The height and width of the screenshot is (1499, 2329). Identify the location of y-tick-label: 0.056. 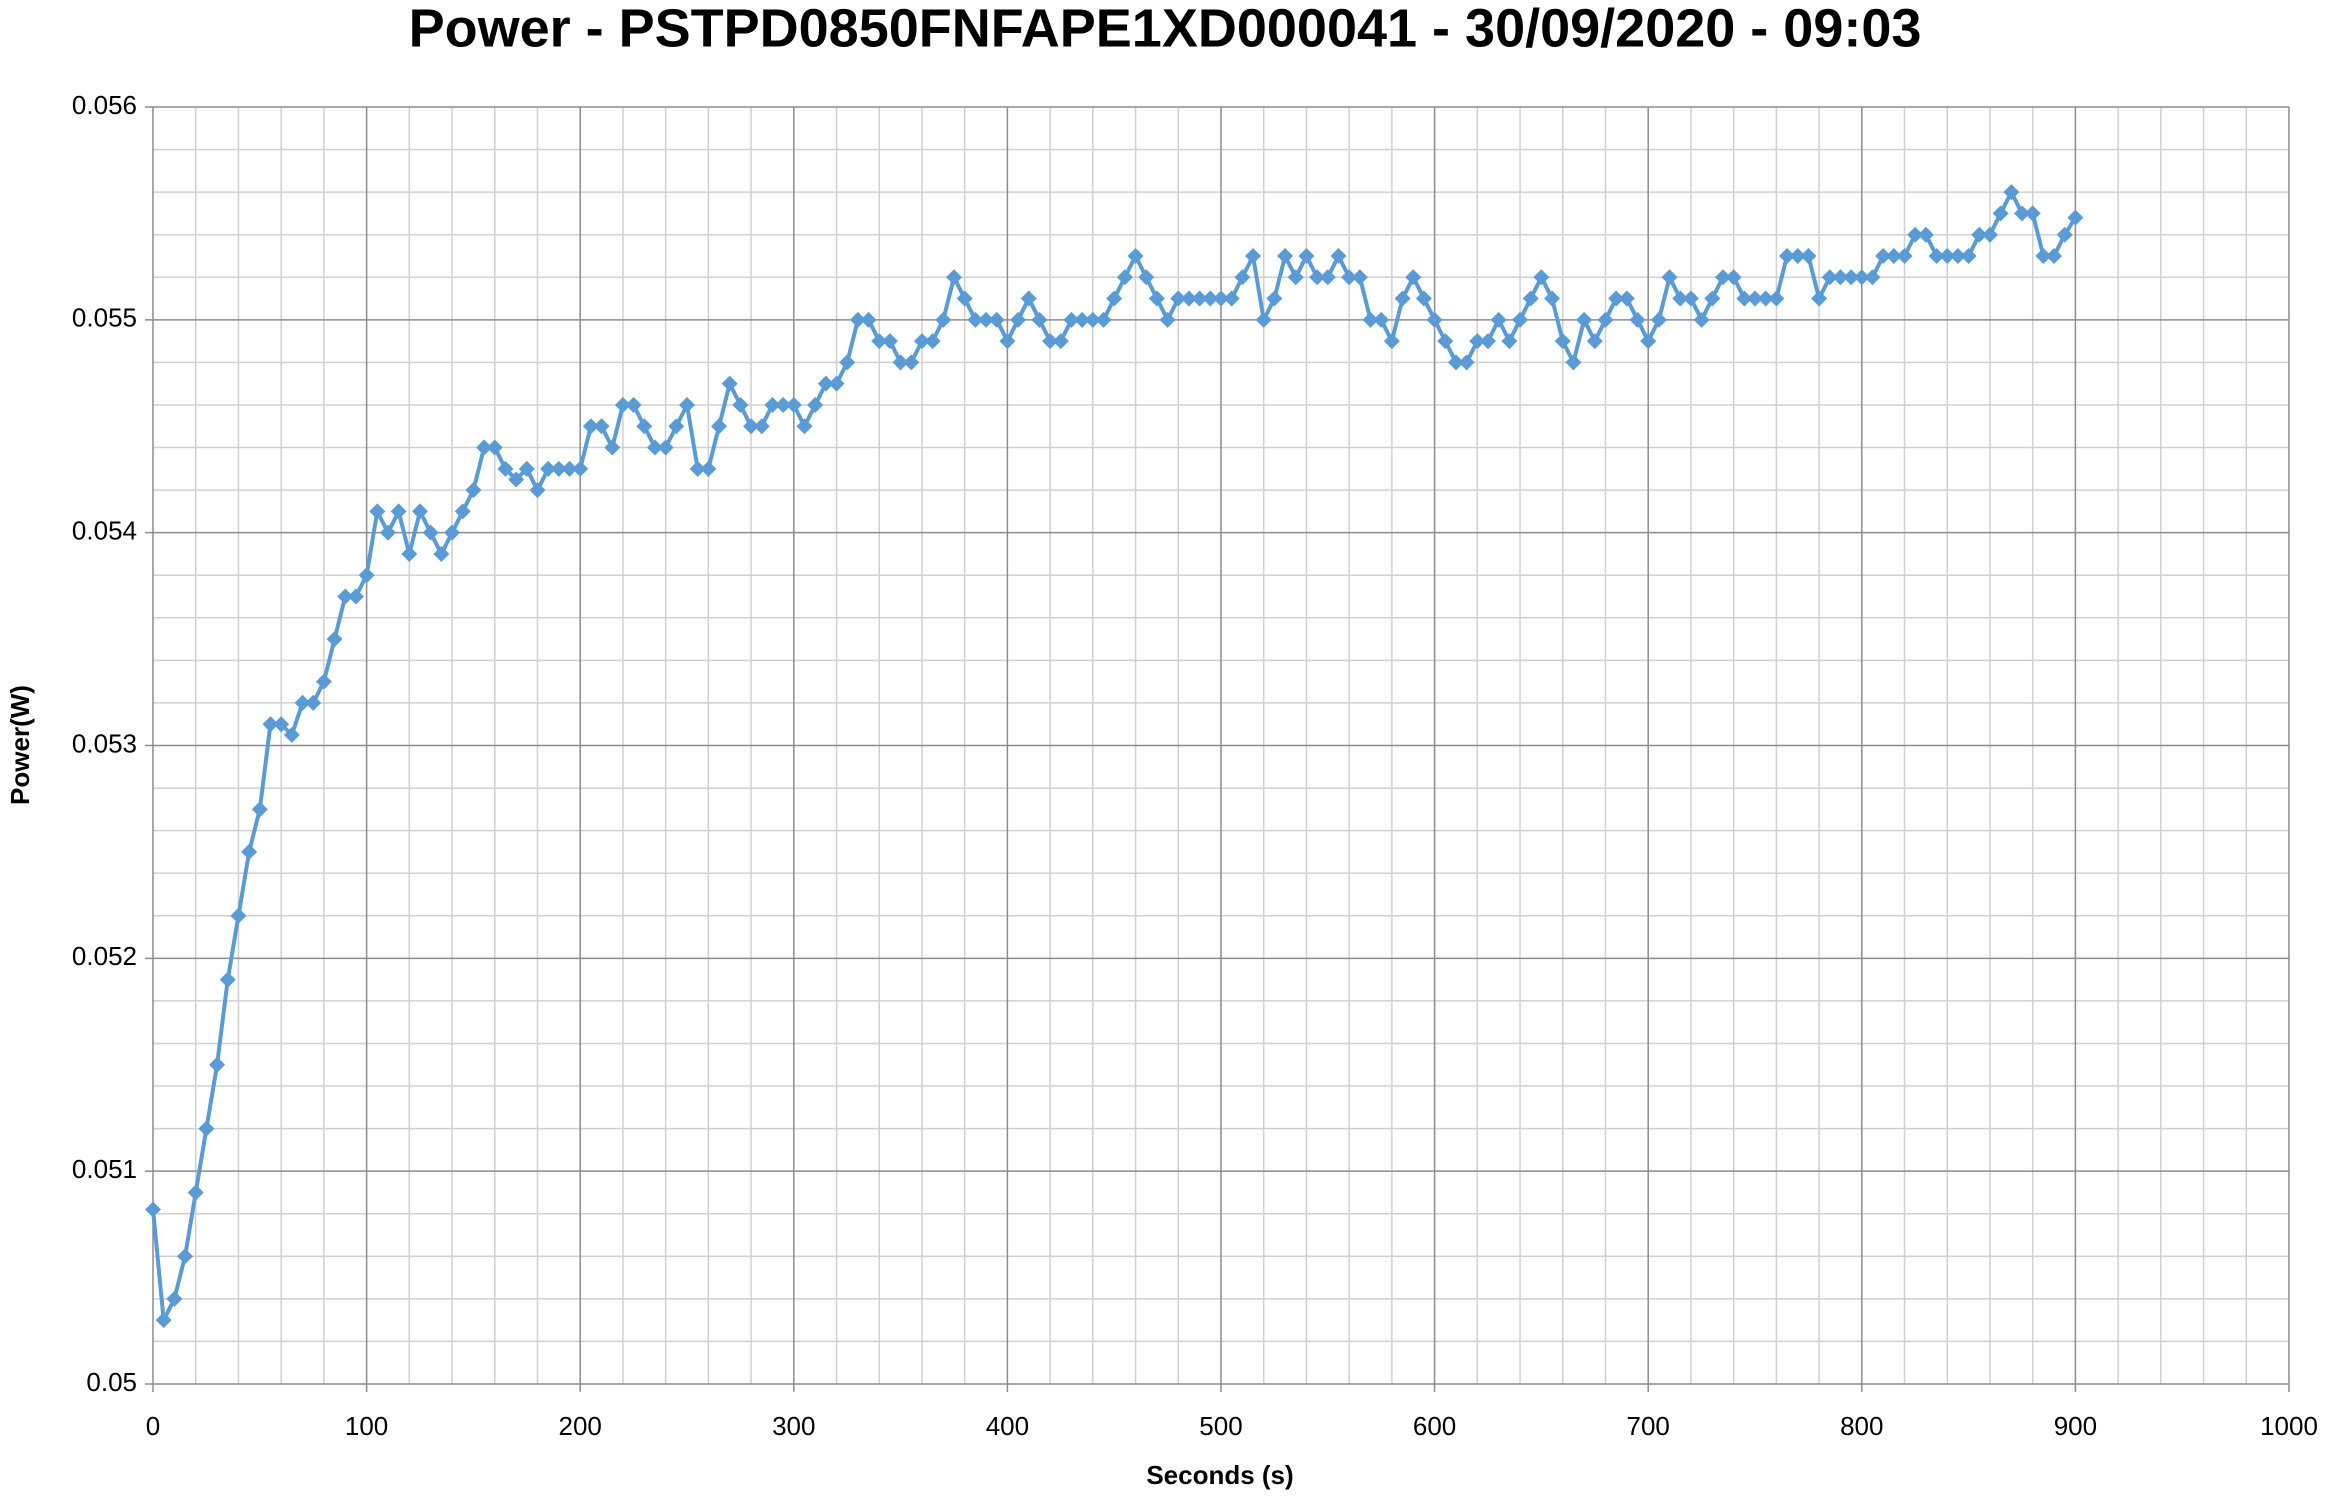
(104, 105).